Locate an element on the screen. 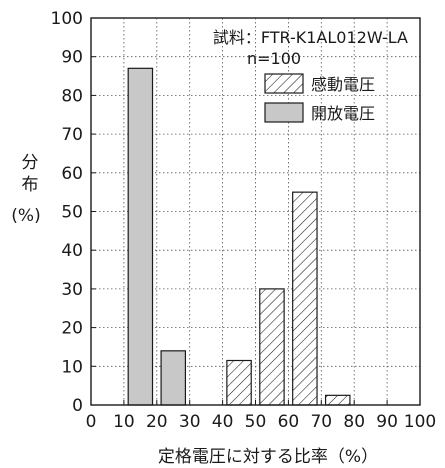 The height and width of the screenshot is (468, 445). y-tick-label-10: 100 is located at coordinates (67, 19).